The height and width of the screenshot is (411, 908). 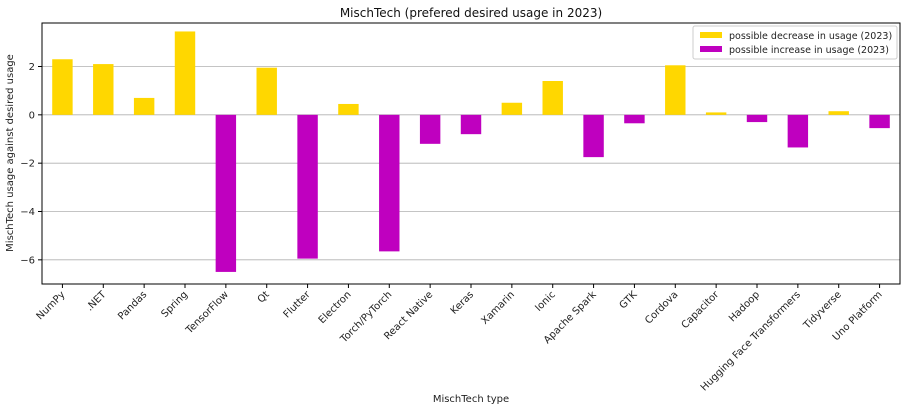 I want to click on x-tick-label: Capacitor, so click(x=701, y=310).